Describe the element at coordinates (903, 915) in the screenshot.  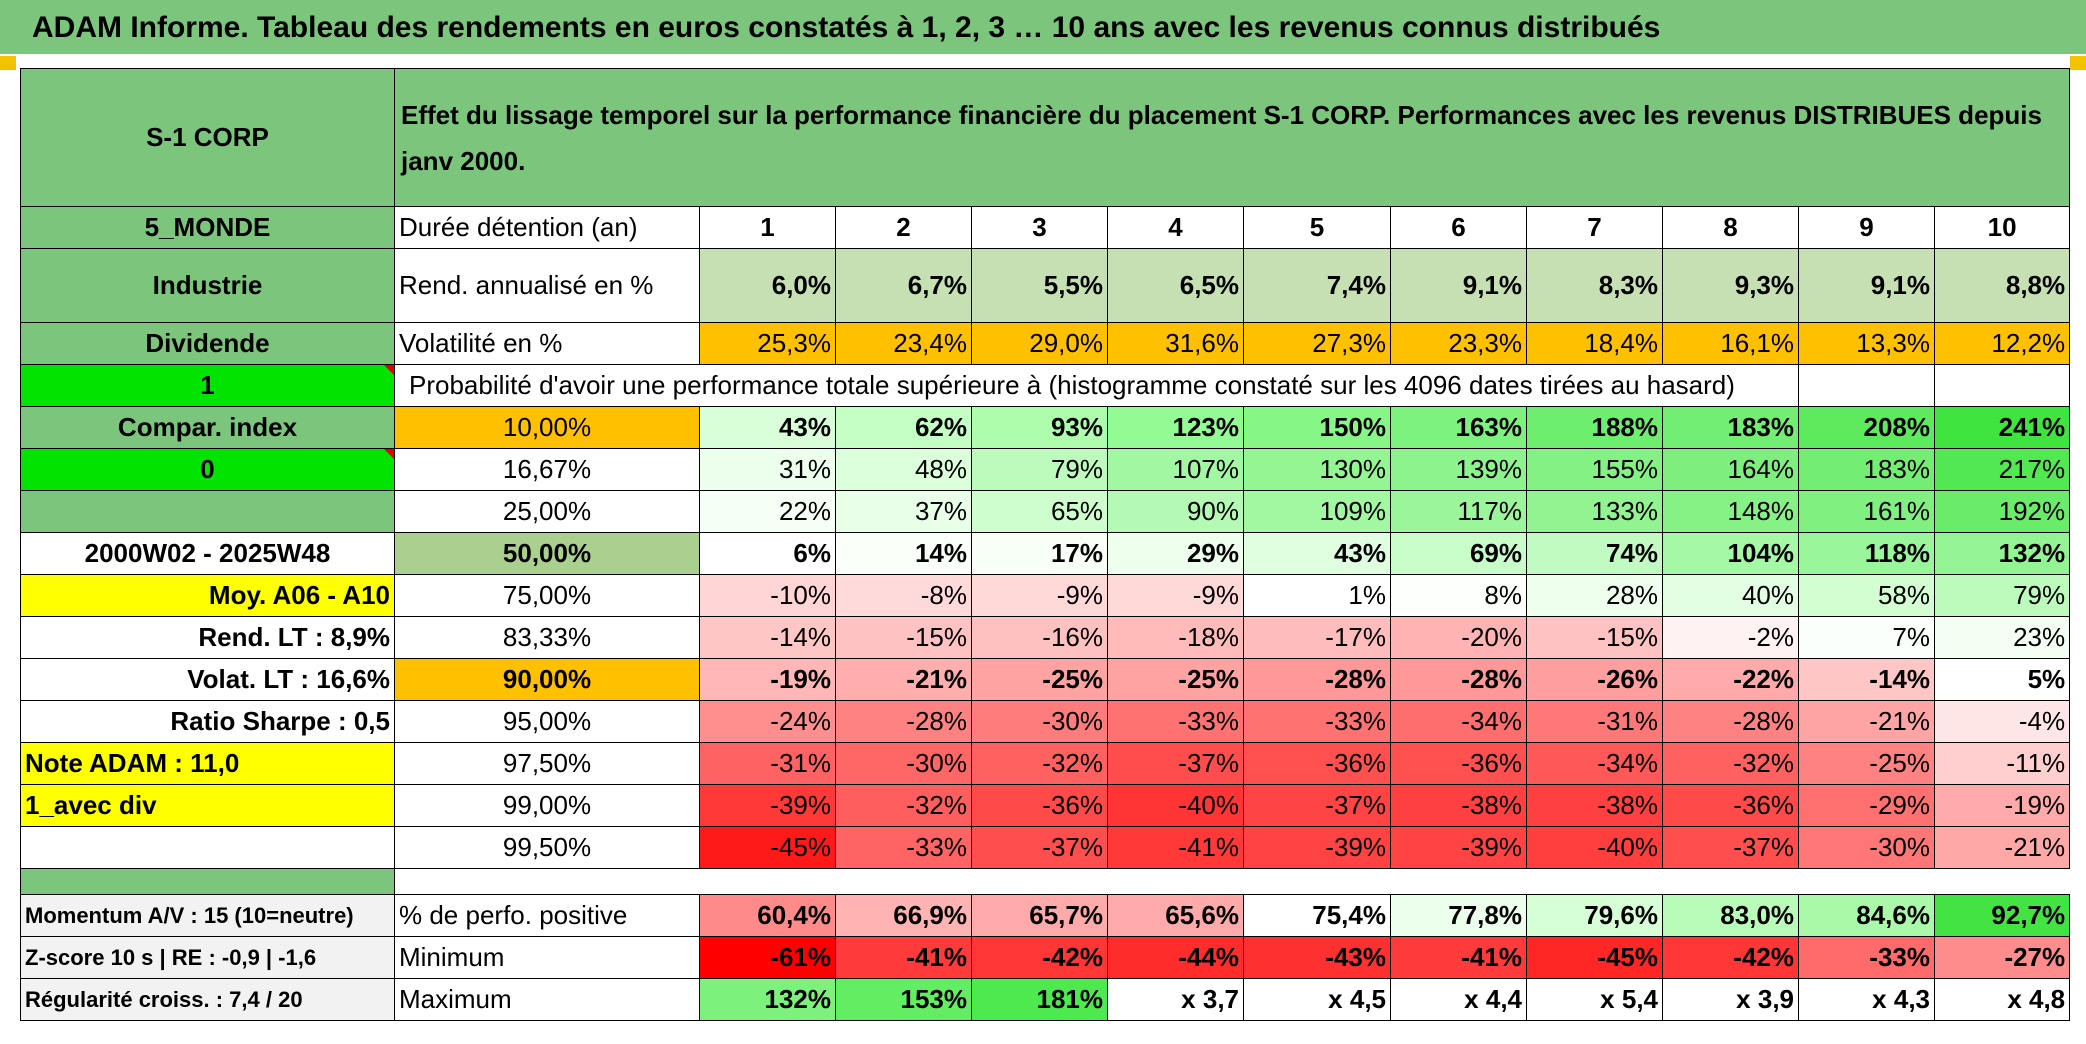
I see `pos-value: 66,9%` at that location.